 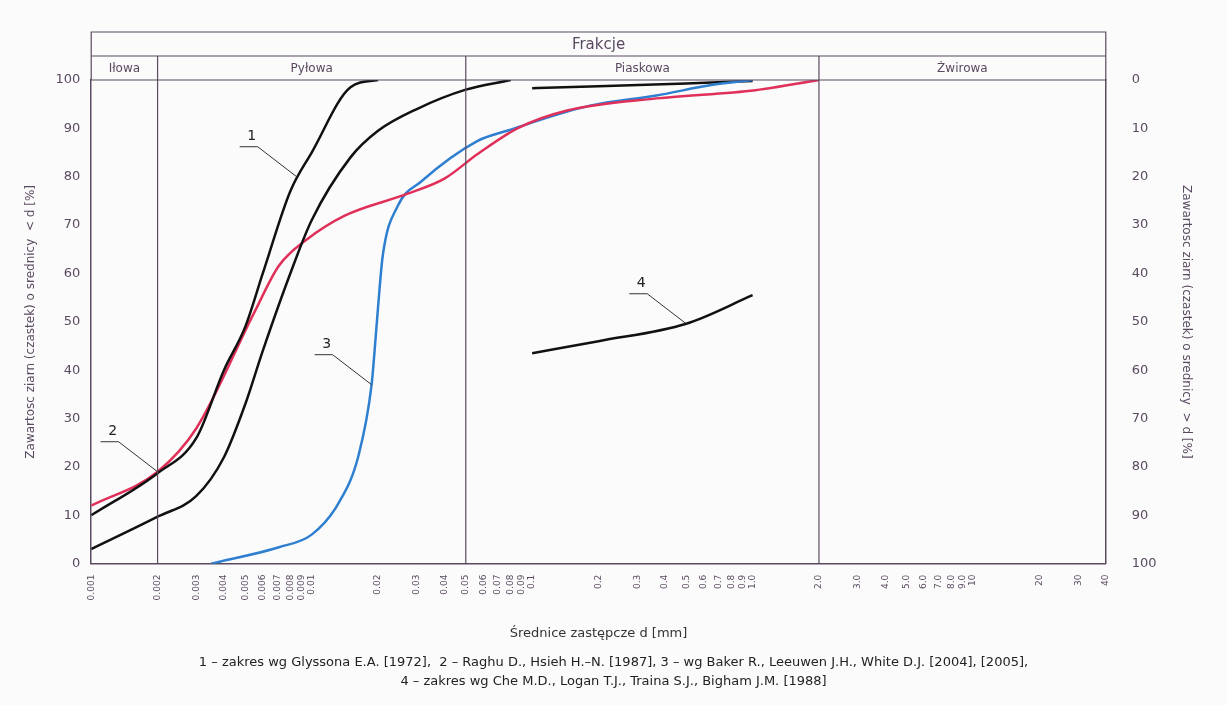 What do you see at coordinates (311, 68) in the screenshot?
I see `text: Pyłowa` at bounding box center [311, 68].